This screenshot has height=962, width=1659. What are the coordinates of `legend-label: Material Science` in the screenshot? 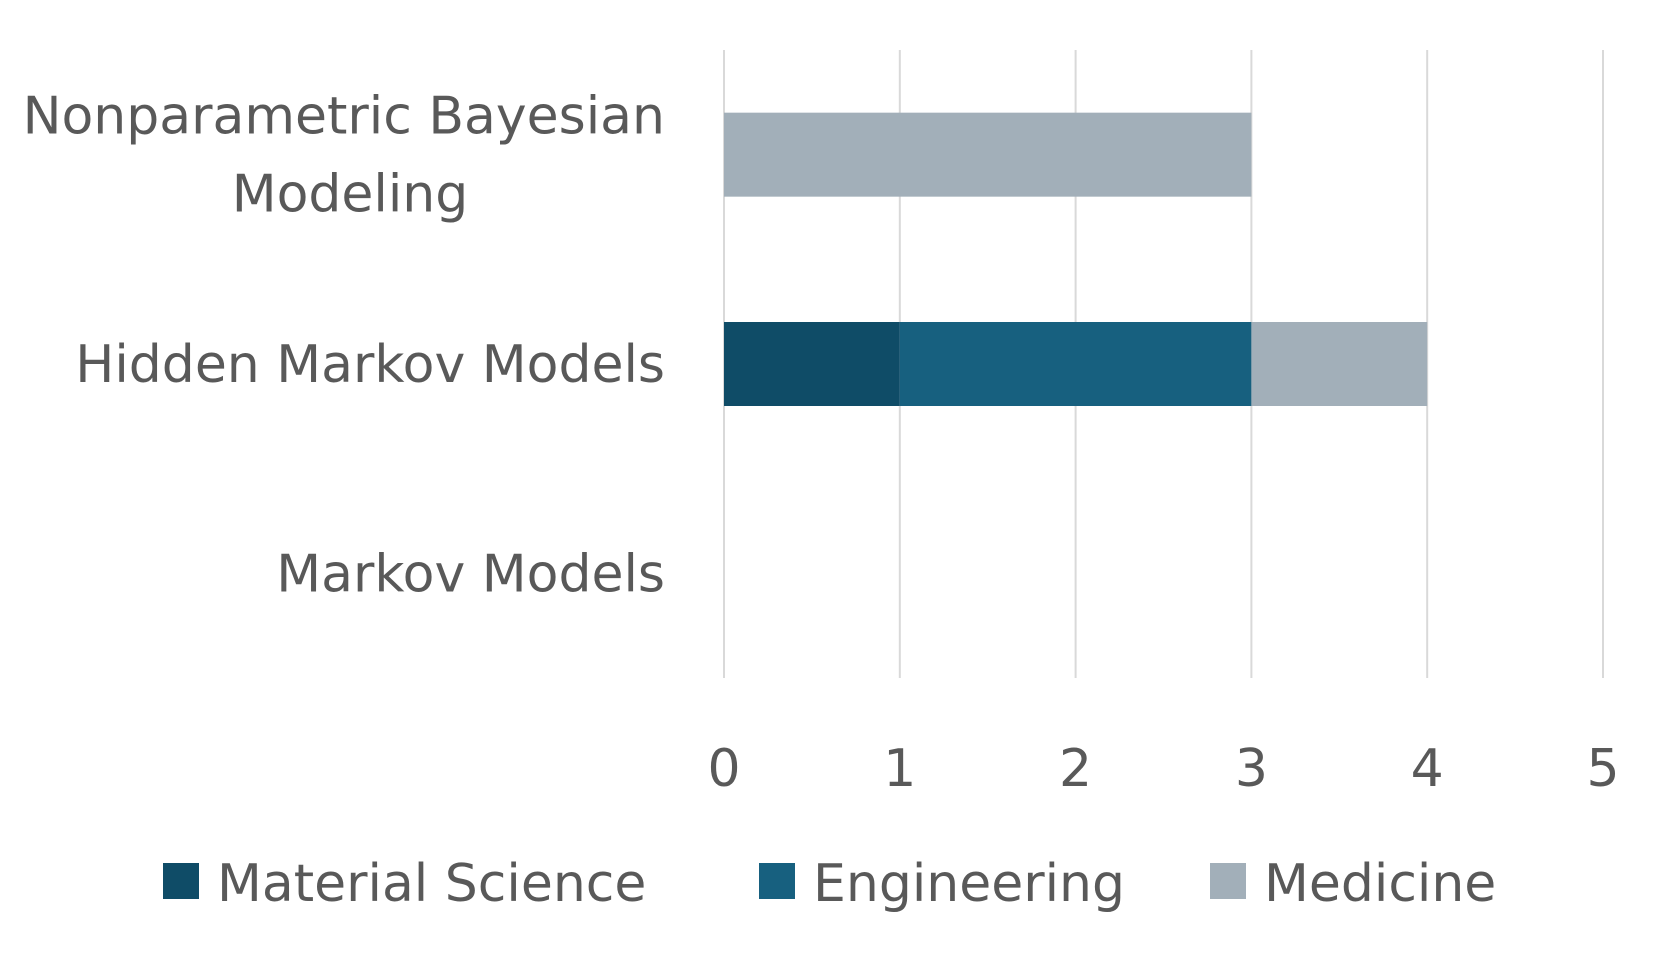 It's located at (431, 884).